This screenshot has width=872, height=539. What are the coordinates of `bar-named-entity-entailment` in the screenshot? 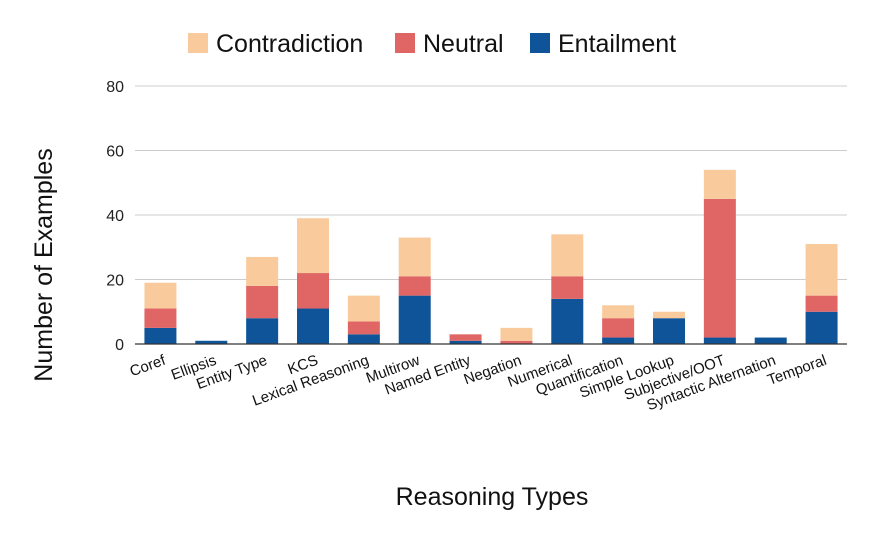 It's located at (465, 342).